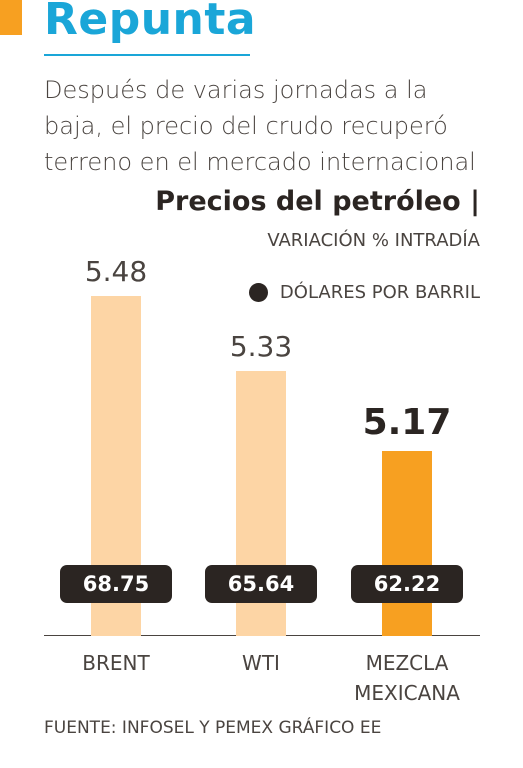  I want to click on value-label: 5.48, so click(116, 271).